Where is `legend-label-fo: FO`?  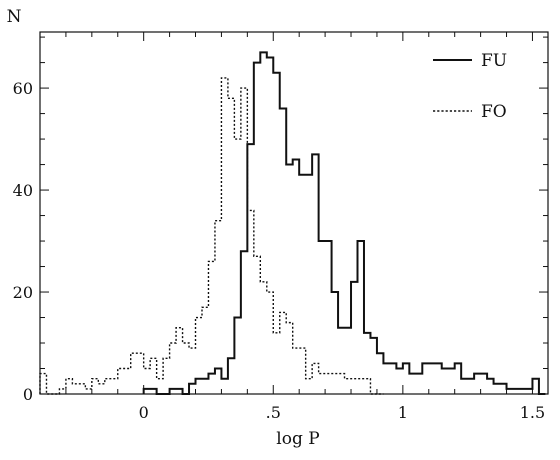
legend-label-fo: FO is located at coordinates (494, 112).